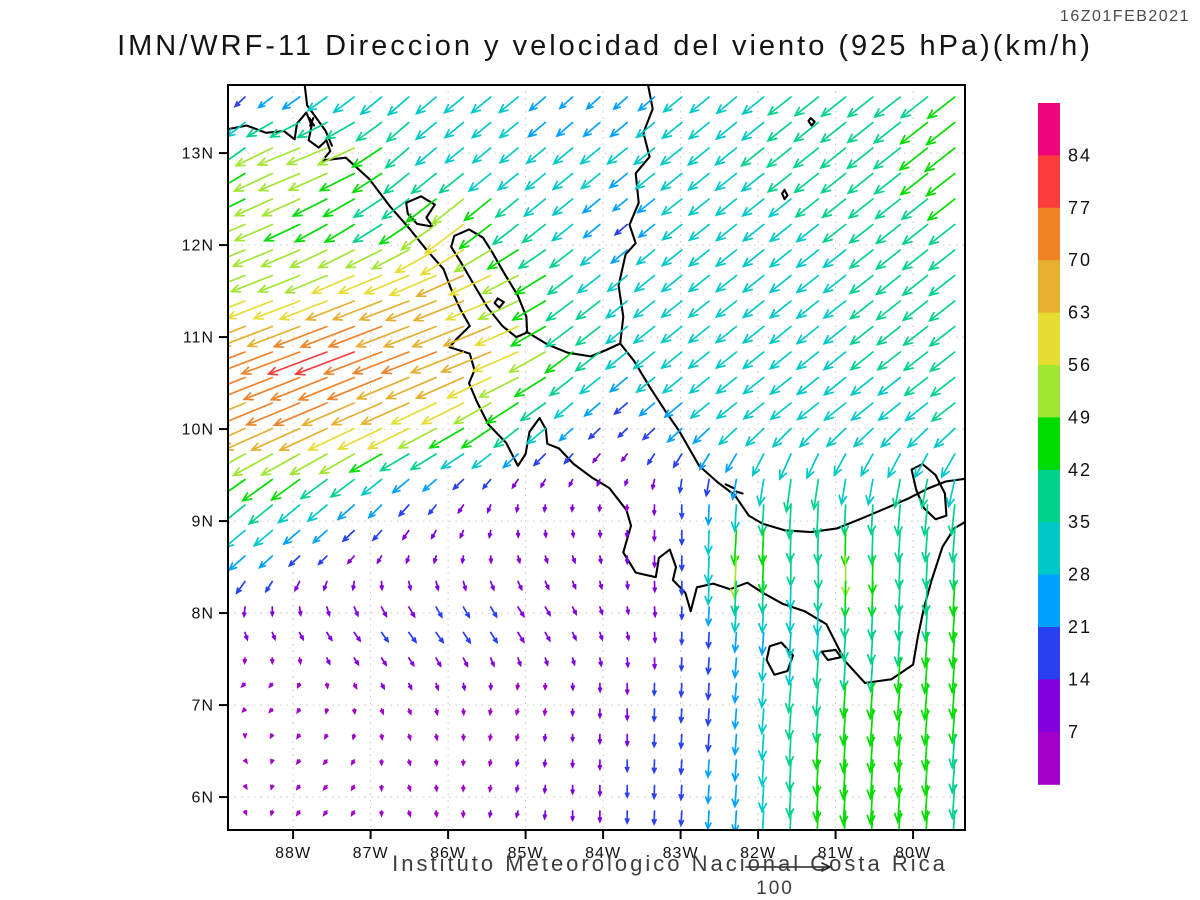 The width and height of the screenshot is (1200, 900). Describe the element at coordinates (1080, 627) in the screenshot. I see `colorbar-label: 21` at that location.